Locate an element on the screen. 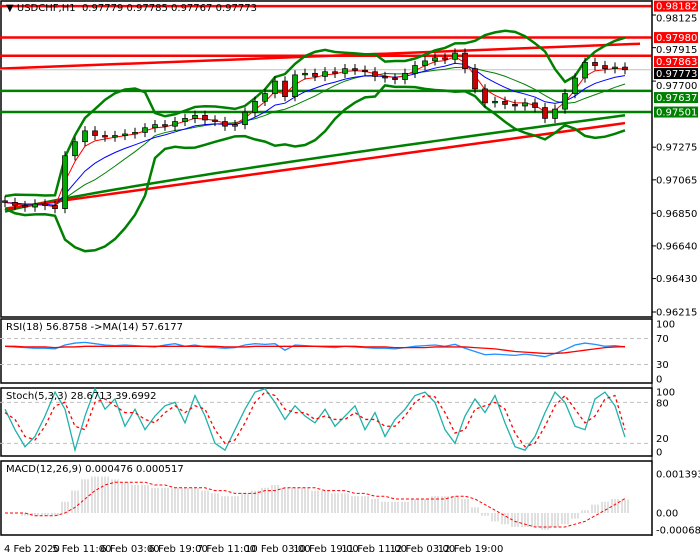 This screenshot has width=700, height=560. dropdown-triangle-icon: ▼ is located at coordinates (10, 8).